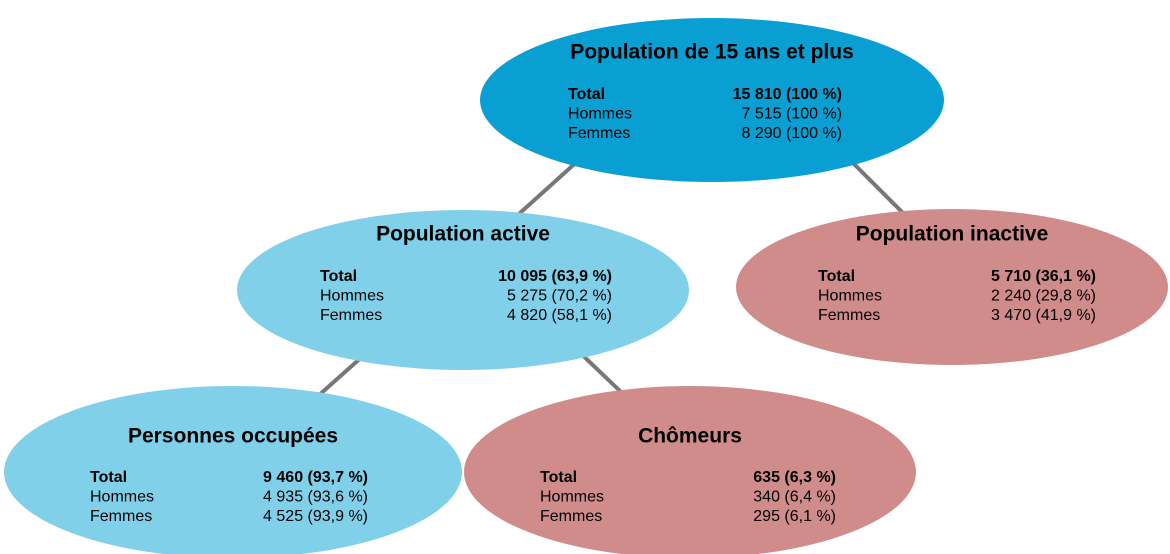 The image size is (1170, 554). I want to click on row-value: 635 (6,3 %), so click(794, 477).